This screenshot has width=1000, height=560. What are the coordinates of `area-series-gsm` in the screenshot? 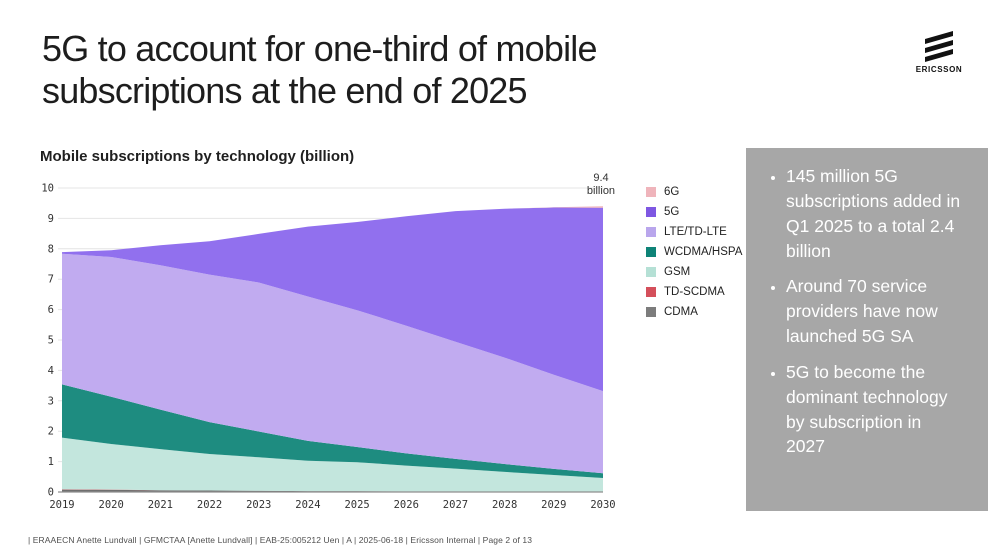 It's located at (332, 464).